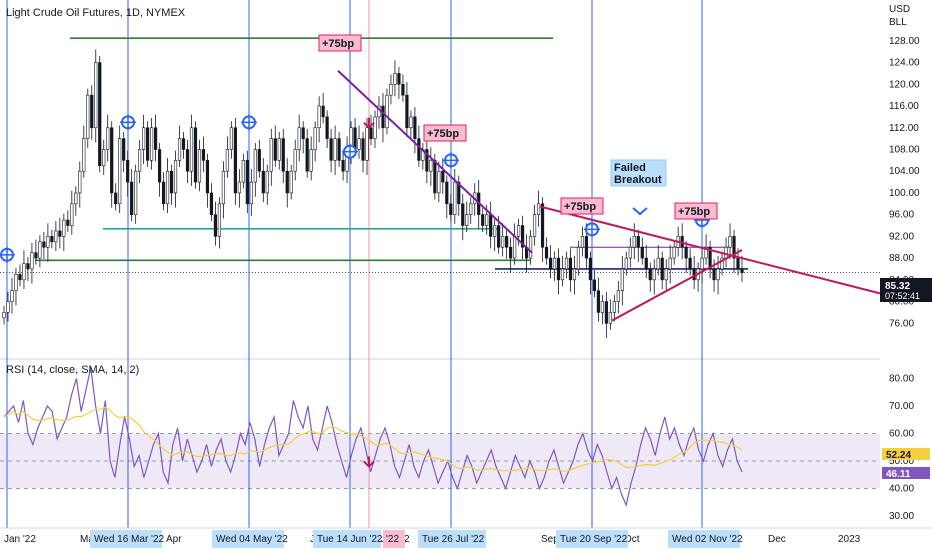 The image size is (932, 555). What do you see at coordinates (580, 207) in the screenshot?
I see `hike-tag-3-label: +75bp` at bounding box center [580, 207].